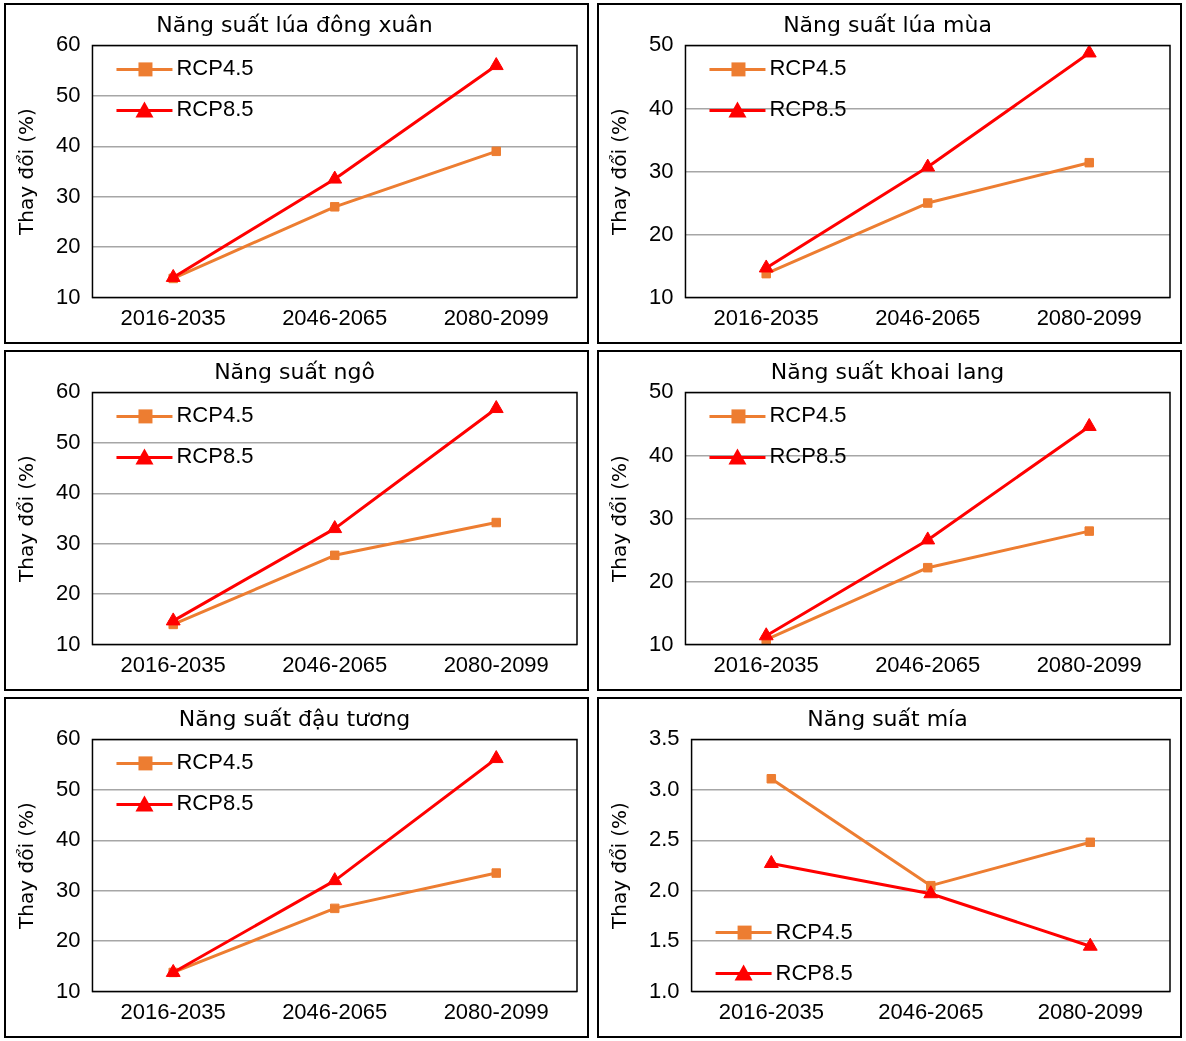  I want to click on chart-title: Năng suất khoai lang, so click(887, 371).